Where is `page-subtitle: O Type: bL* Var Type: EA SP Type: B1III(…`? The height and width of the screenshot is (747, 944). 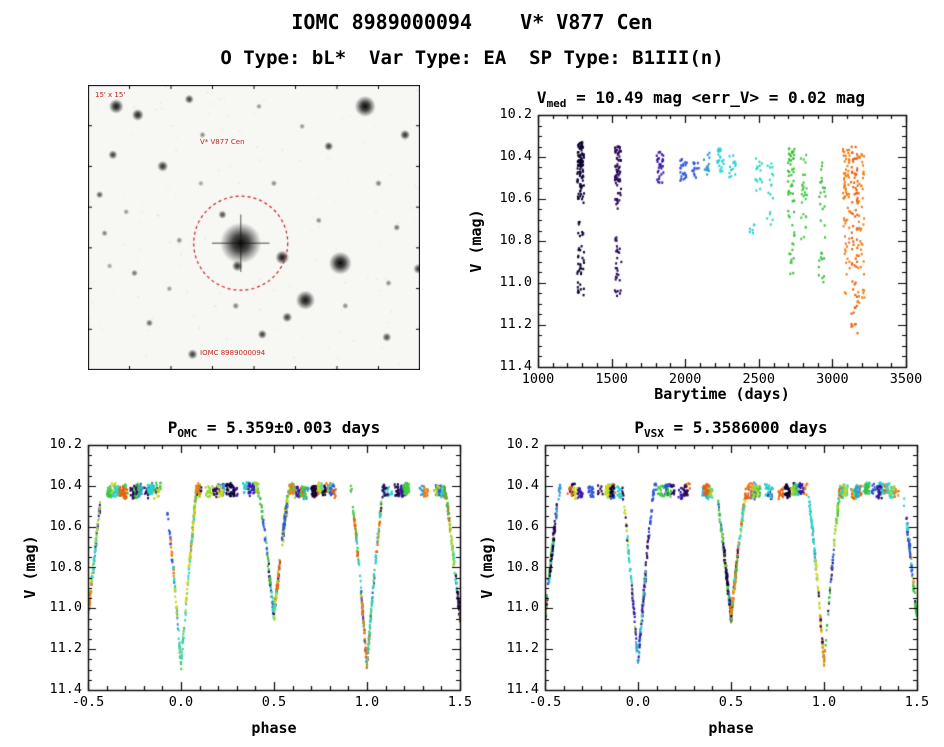 page-subtitle: O Type: bL* Var Type: EA SP Type: B1III(… is located at coordinates (472, 58).